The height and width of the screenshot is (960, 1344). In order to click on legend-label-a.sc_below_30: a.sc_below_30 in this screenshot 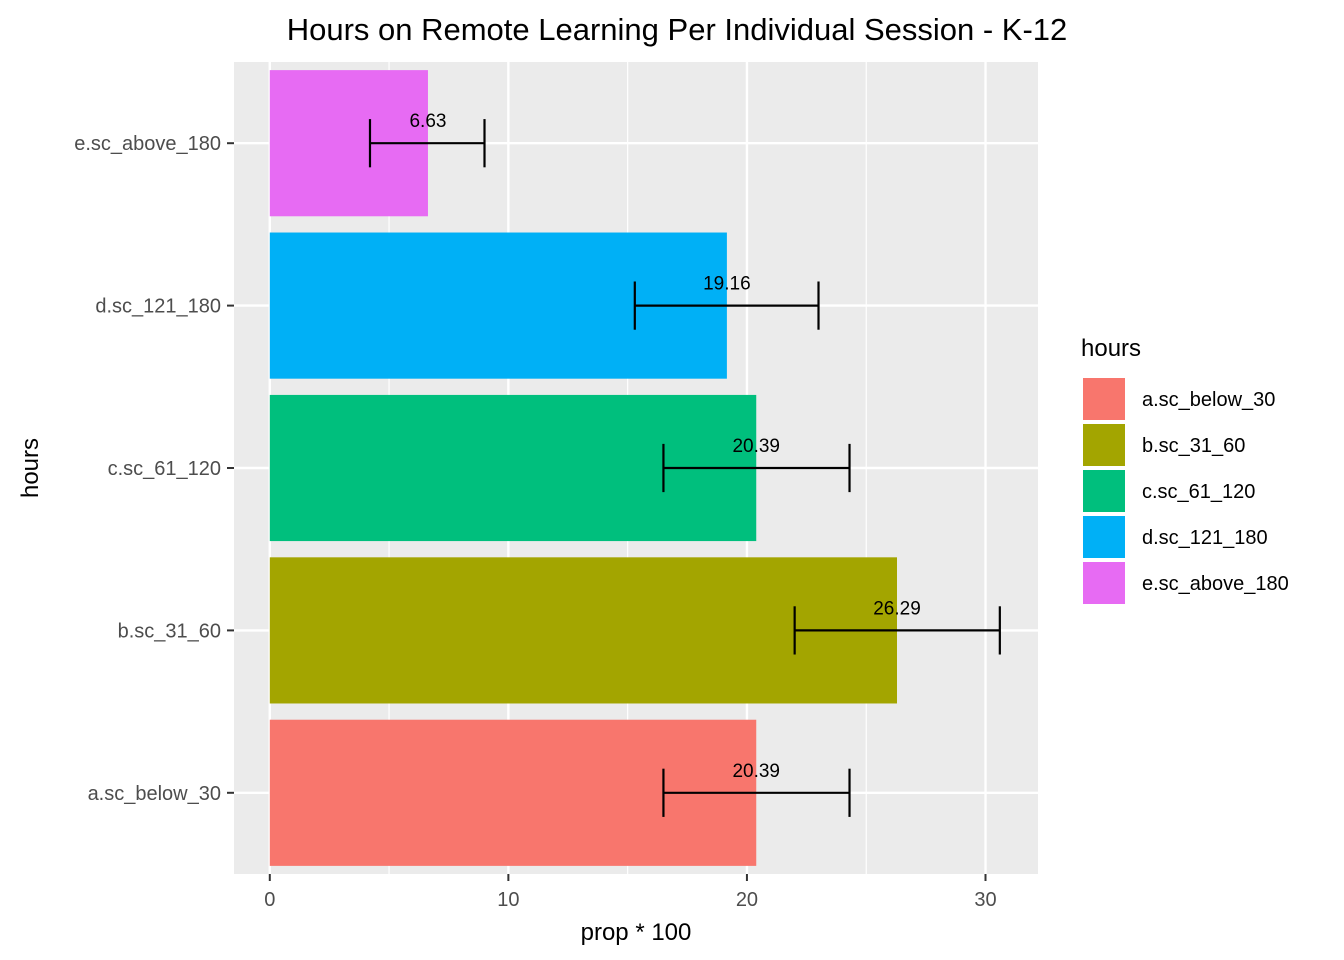, I will do `click(1208, 400)`.